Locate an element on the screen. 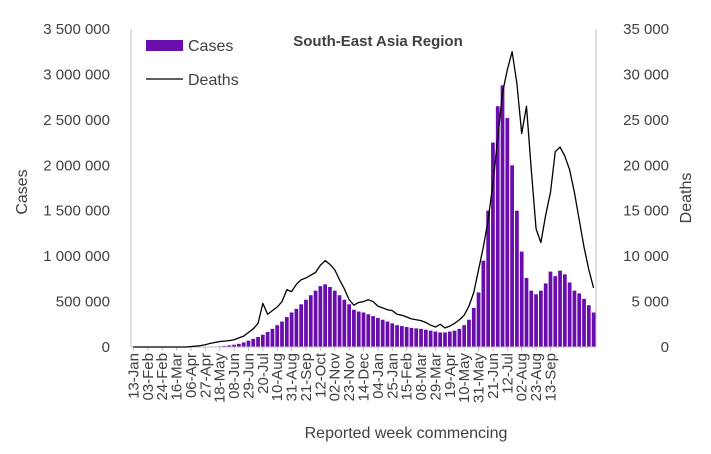 This screenshot has width=711, height=454. x-tick-label: 12-Oct is located at coordinates (320, 375).